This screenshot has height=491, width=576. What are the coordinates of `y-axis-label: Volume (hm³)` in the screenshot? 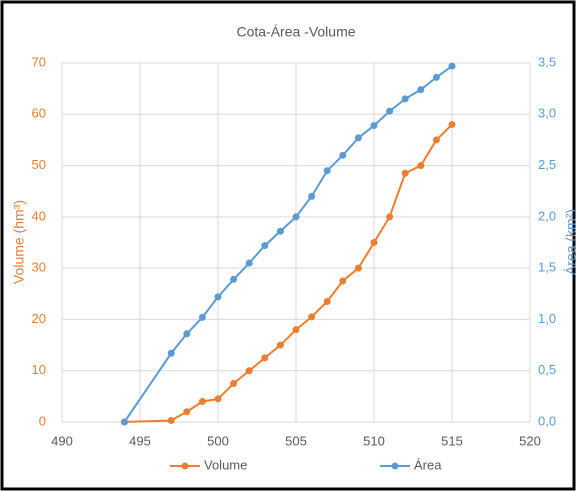 It's located at (19, 242).